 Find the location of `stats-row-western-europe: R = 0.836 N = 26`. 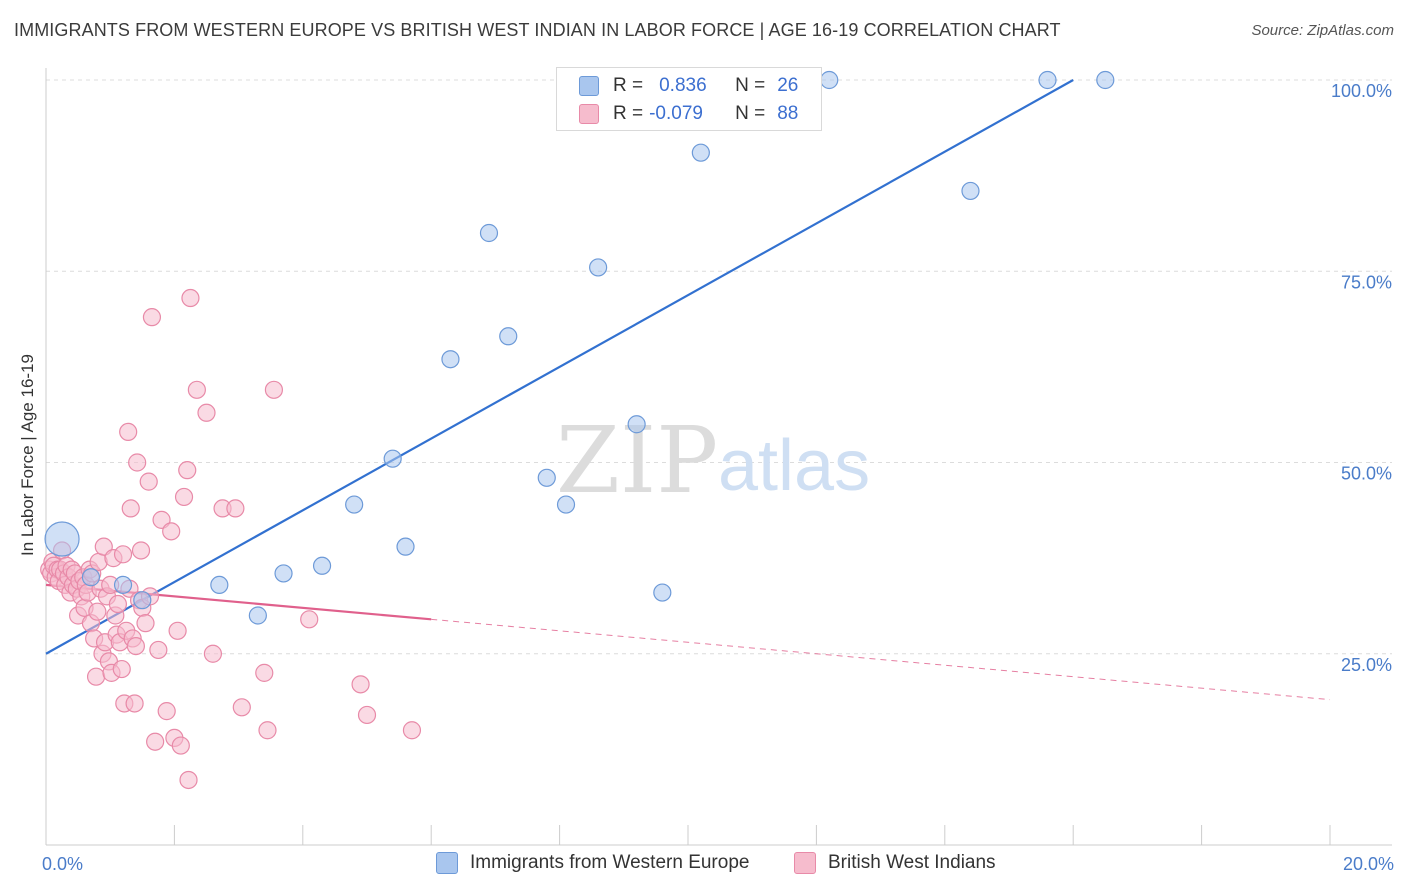

stats-row-western-europe: R = 0.836 N = 26 is located at coordinates (688, 86).